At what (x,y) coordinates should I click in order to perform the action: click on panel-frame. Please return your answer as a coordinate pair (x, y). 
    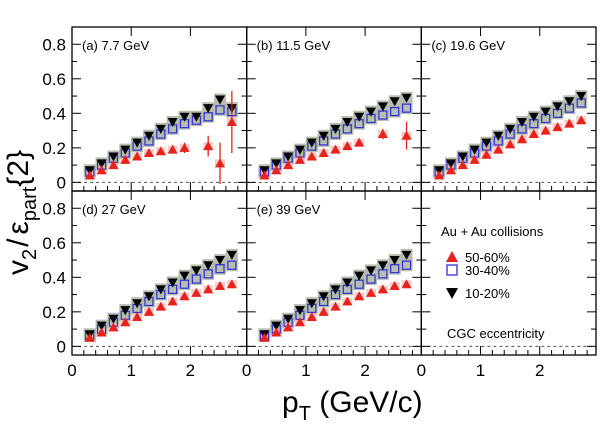
    Looking at the image, I should click on (508, 273).